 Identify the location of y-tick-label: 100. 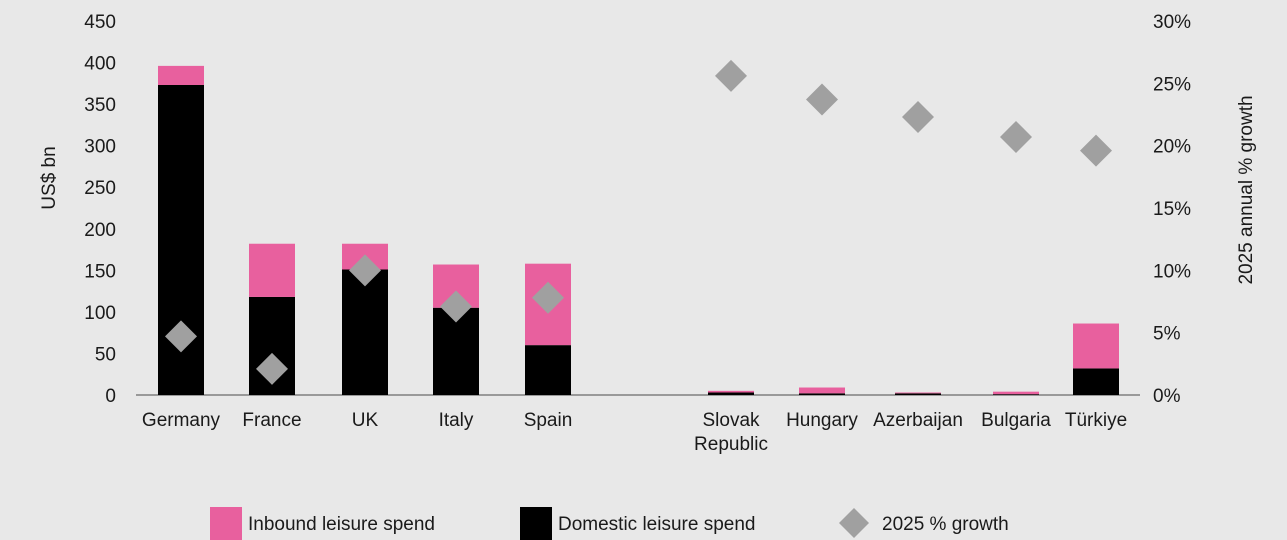
(100, 313).